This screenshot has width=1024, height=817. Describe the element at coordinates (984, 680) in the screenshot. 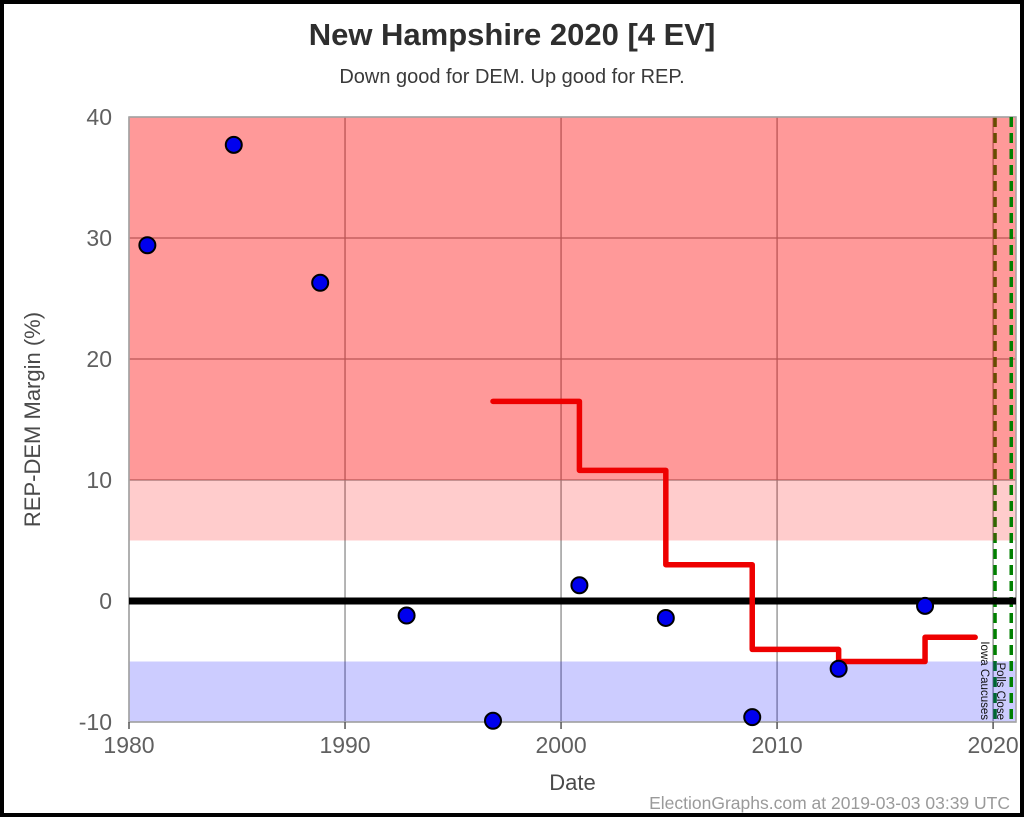

I see `iowa-caucuses-label: Iowa Caucuses` at that location.